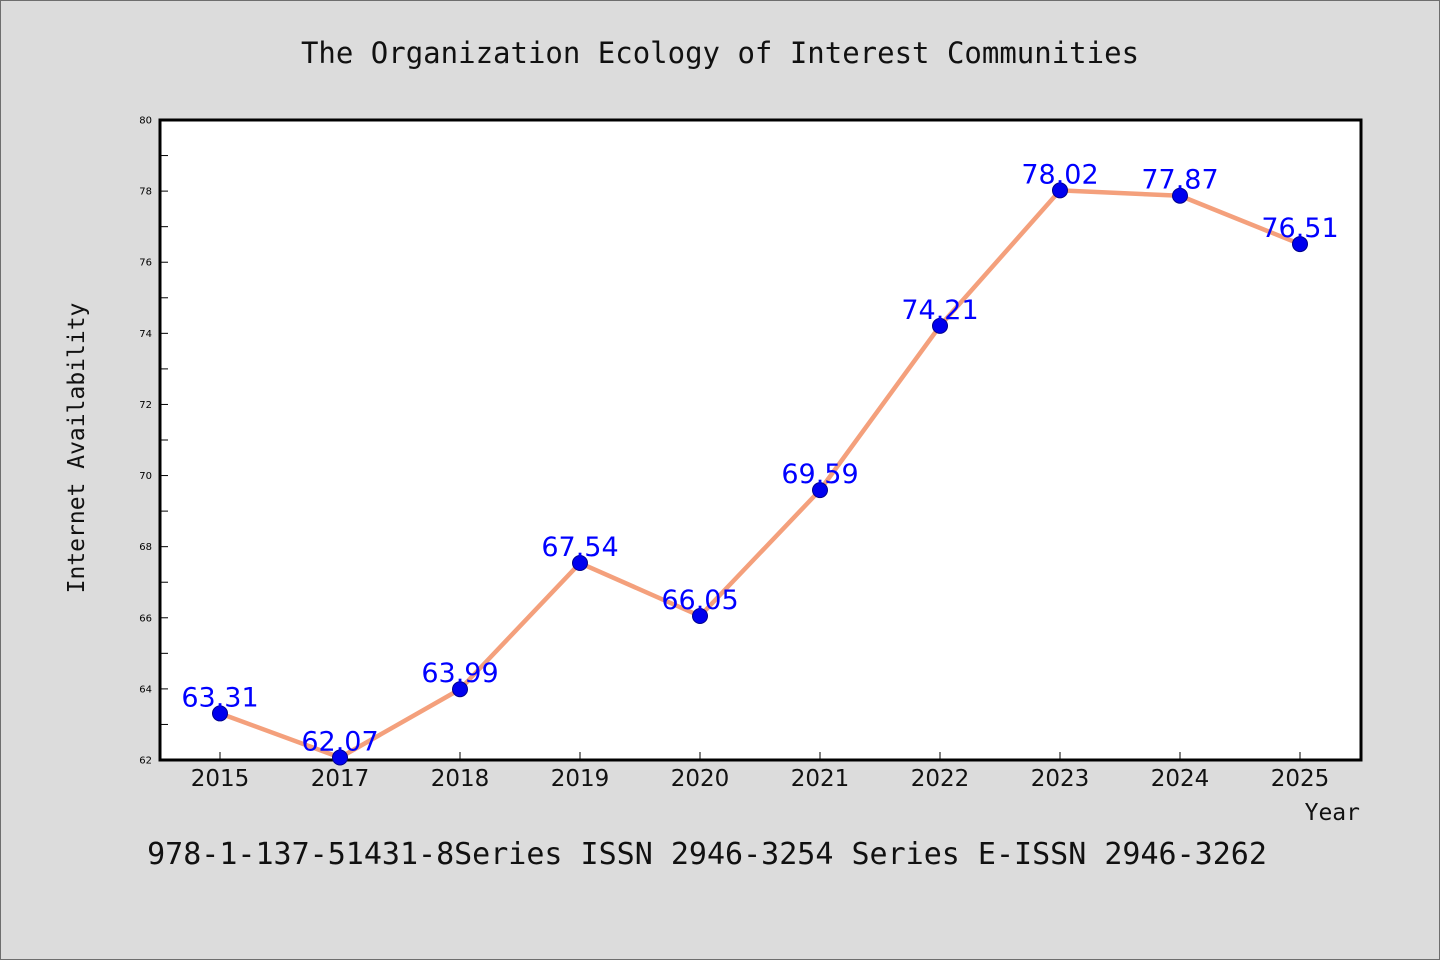 Image resolution: width=1440 pixels, height=960 pixels. What do you see at coordinates (1179, 180) in the screenshot?
I see `data-label: 77.87` at bounding box center [1179, 180].